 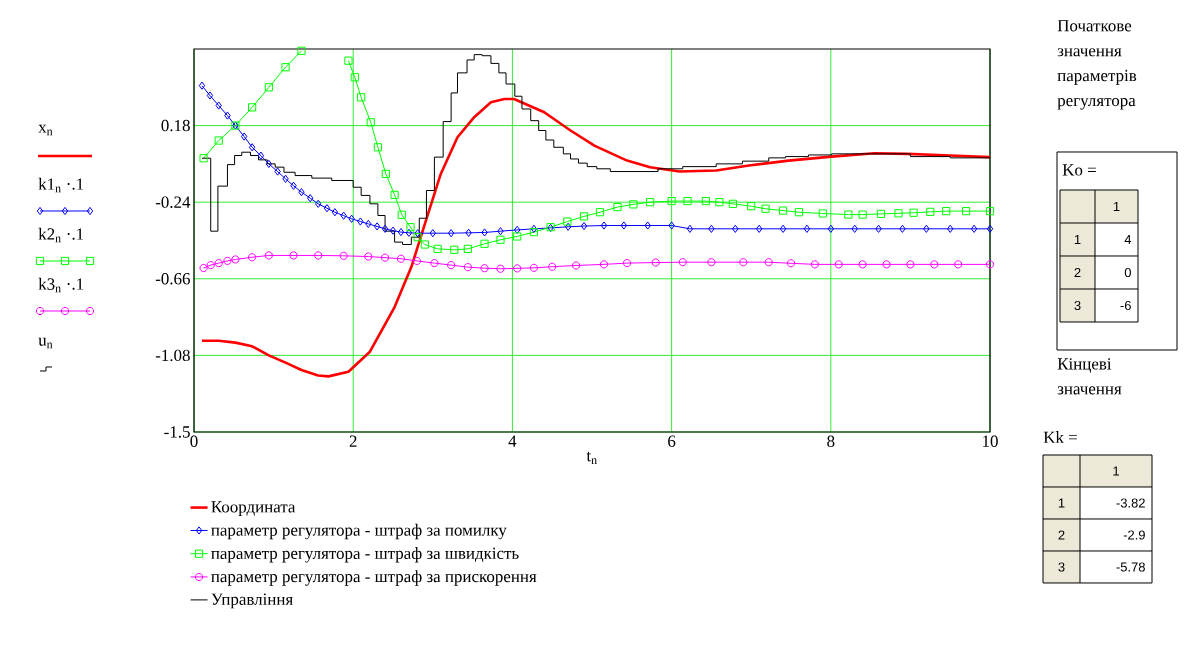 What do you see at coordinates (591, 457) in the screenshot?
I see `x-axis-title: t$_{n}$` at bounding box center [591, 457].